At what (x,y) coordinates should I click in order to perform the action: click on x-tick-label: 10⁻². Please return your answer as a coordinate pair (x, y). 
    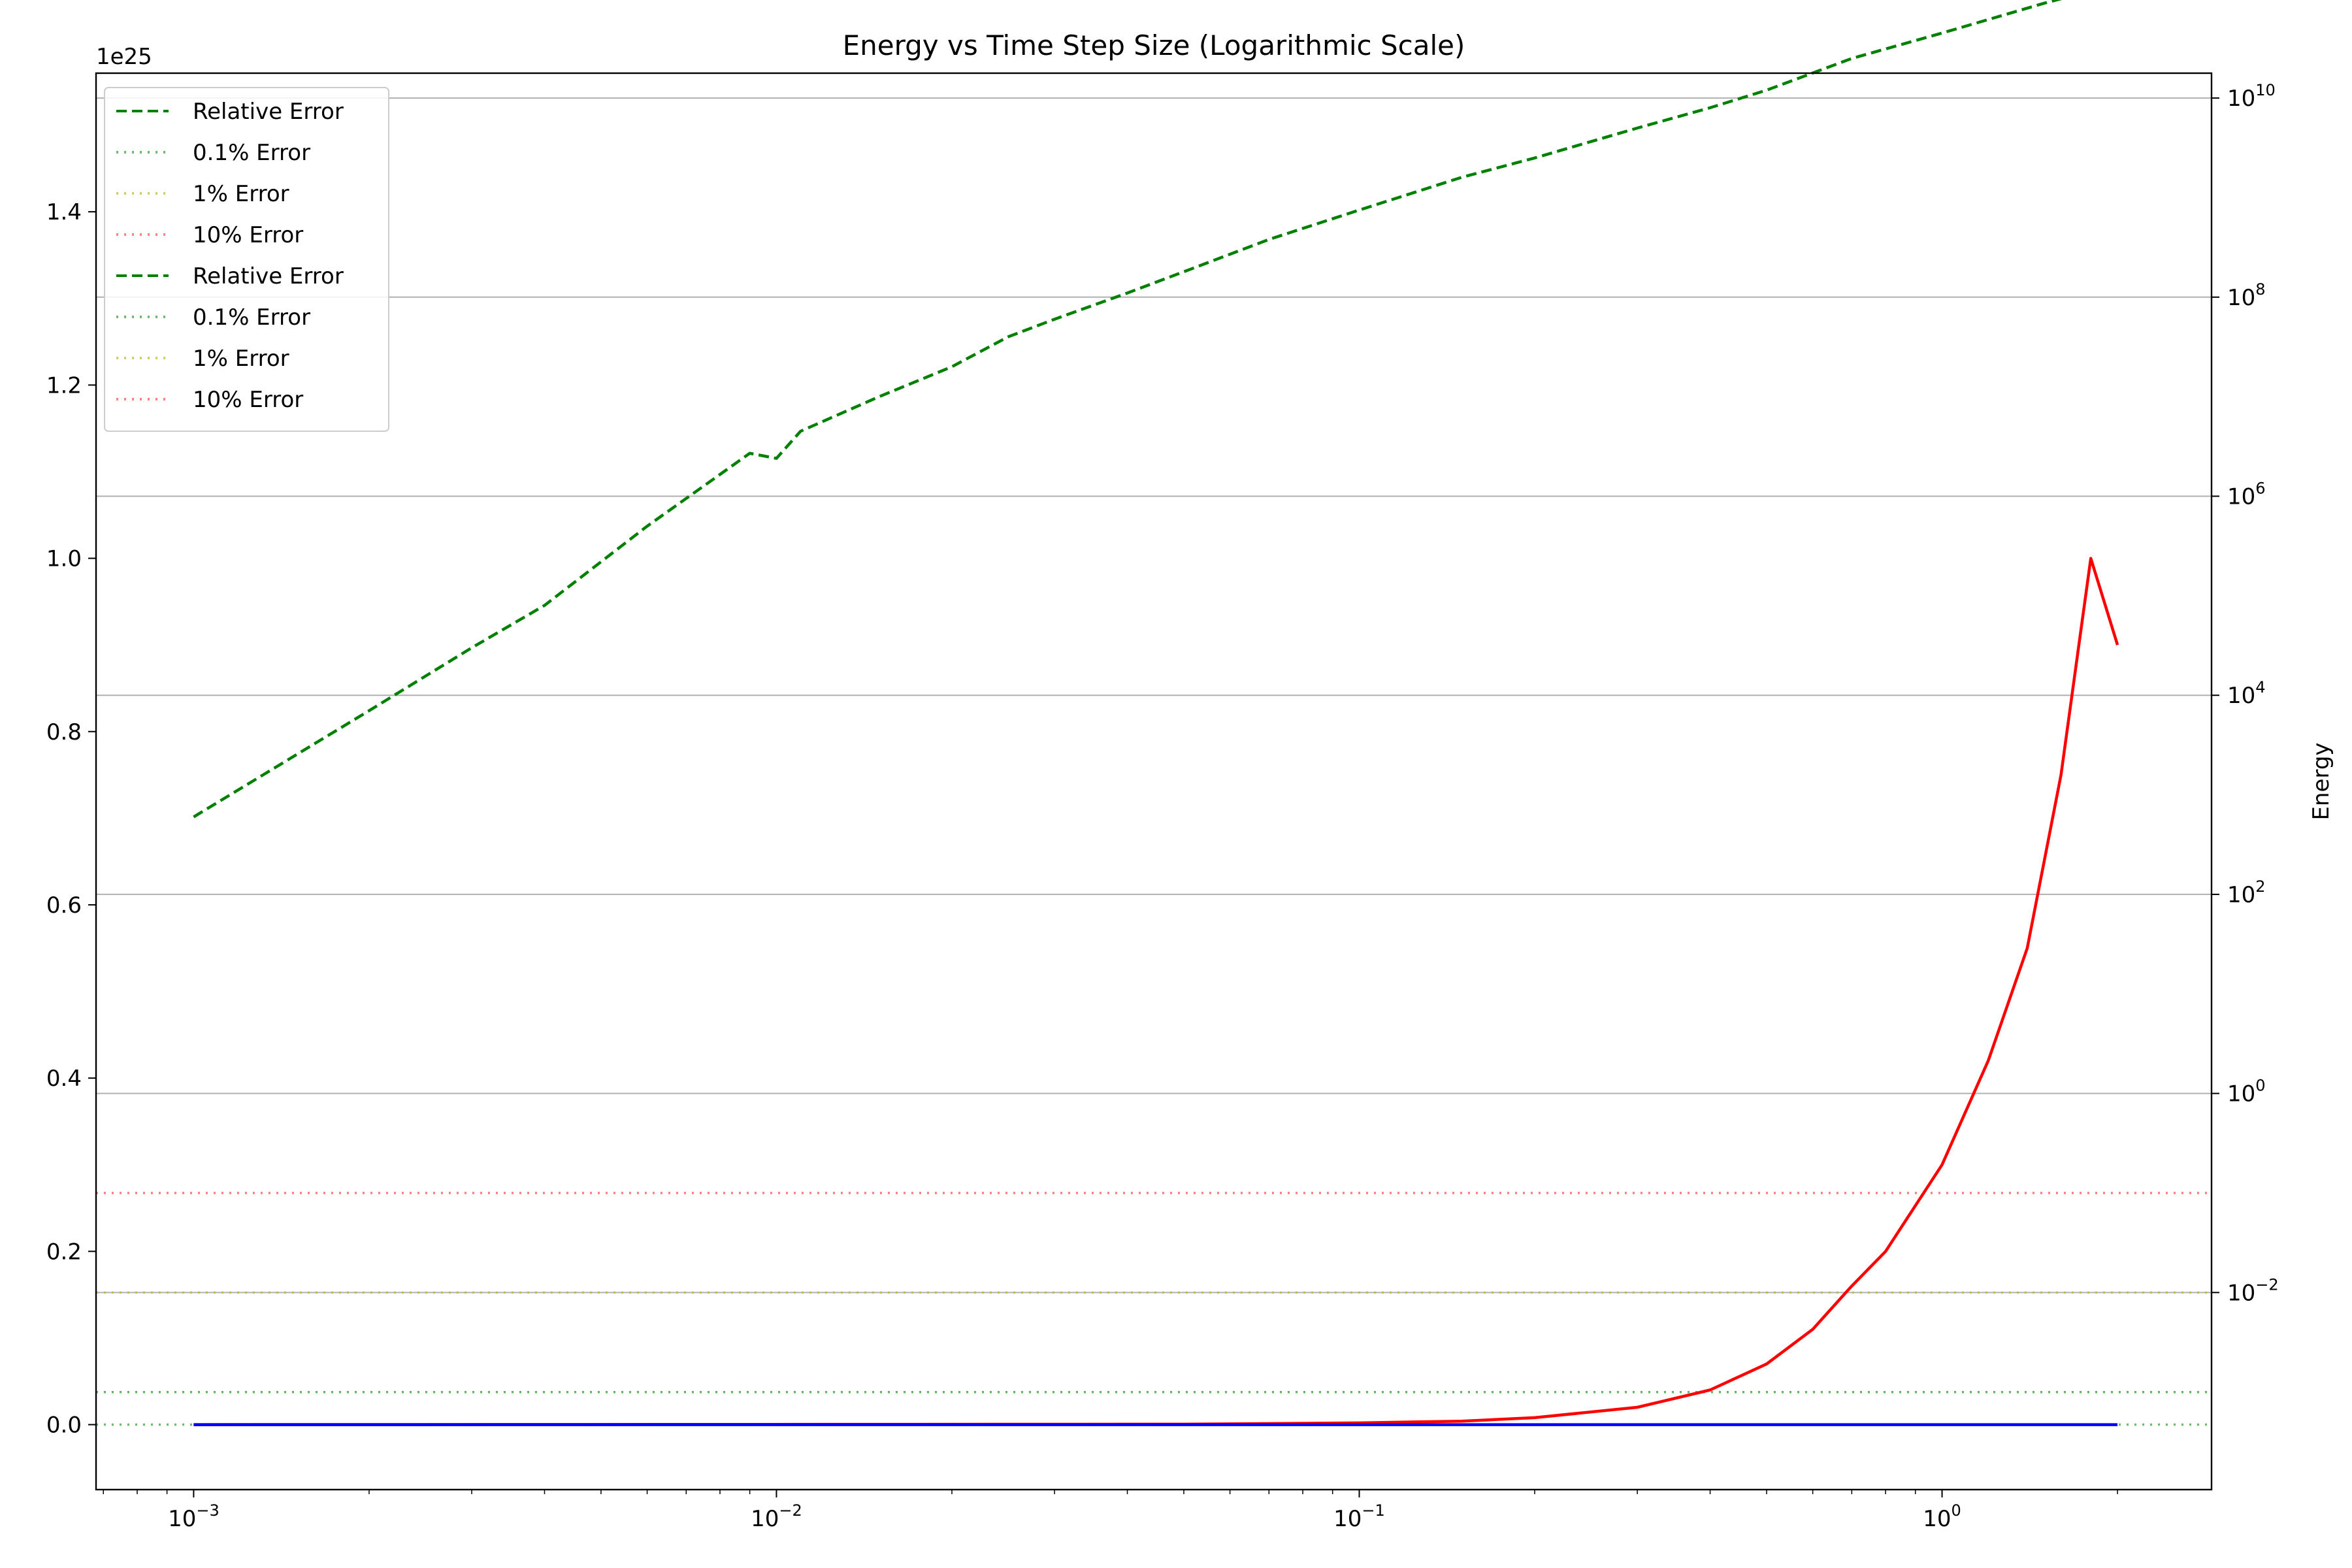
    Looking at the image, I should click on (776, 1516).